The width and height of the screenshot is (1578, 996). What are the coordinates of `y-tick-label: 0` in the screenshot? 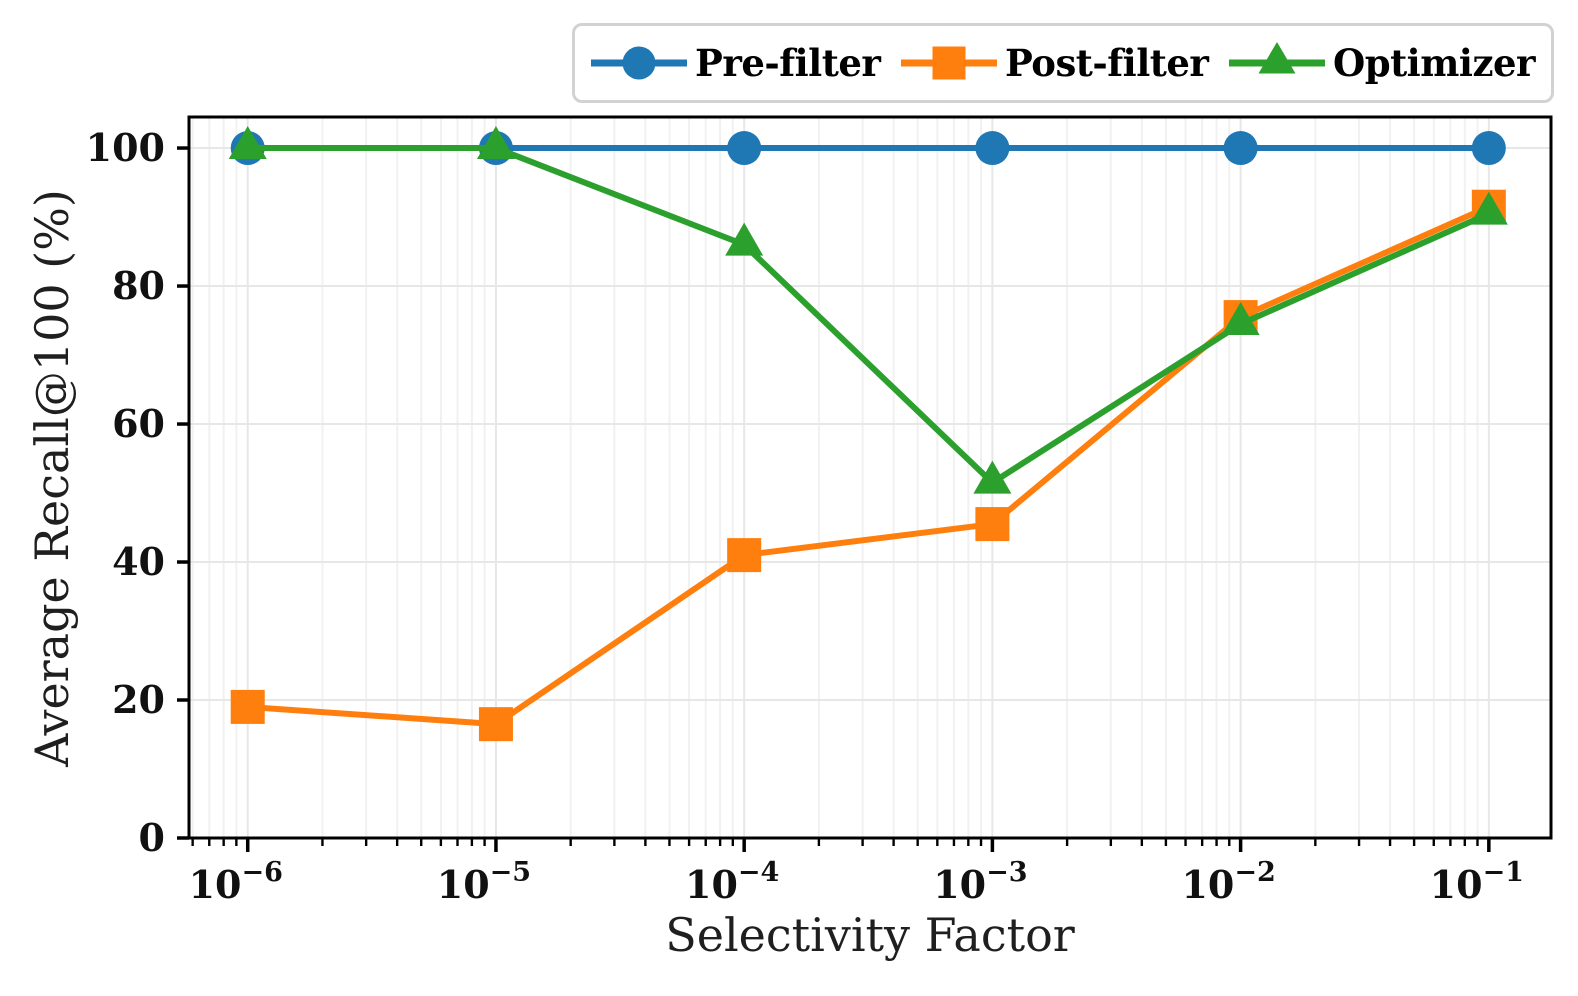 It's located at (152, 837).